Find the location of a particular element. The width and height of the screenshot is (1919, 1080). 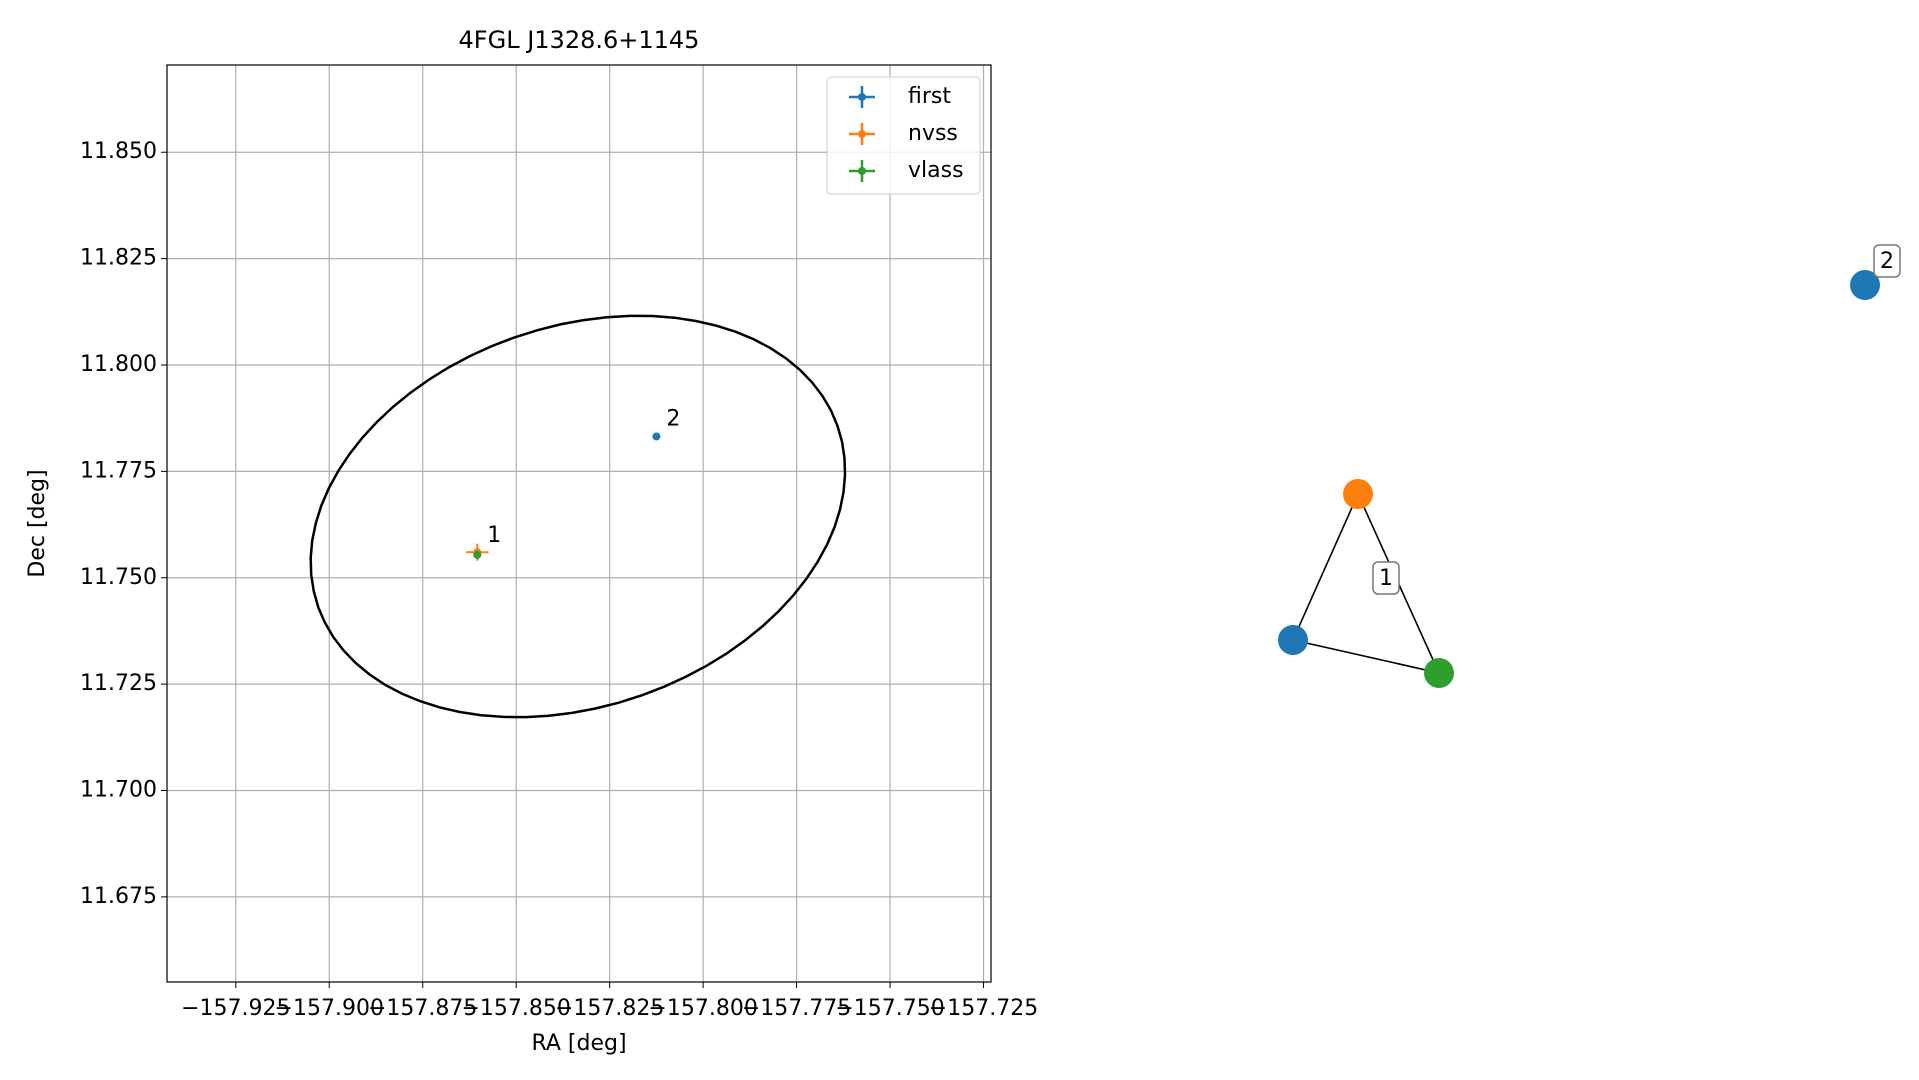

x-tick-label: −157.825 is located at coordinates (609, 1008).